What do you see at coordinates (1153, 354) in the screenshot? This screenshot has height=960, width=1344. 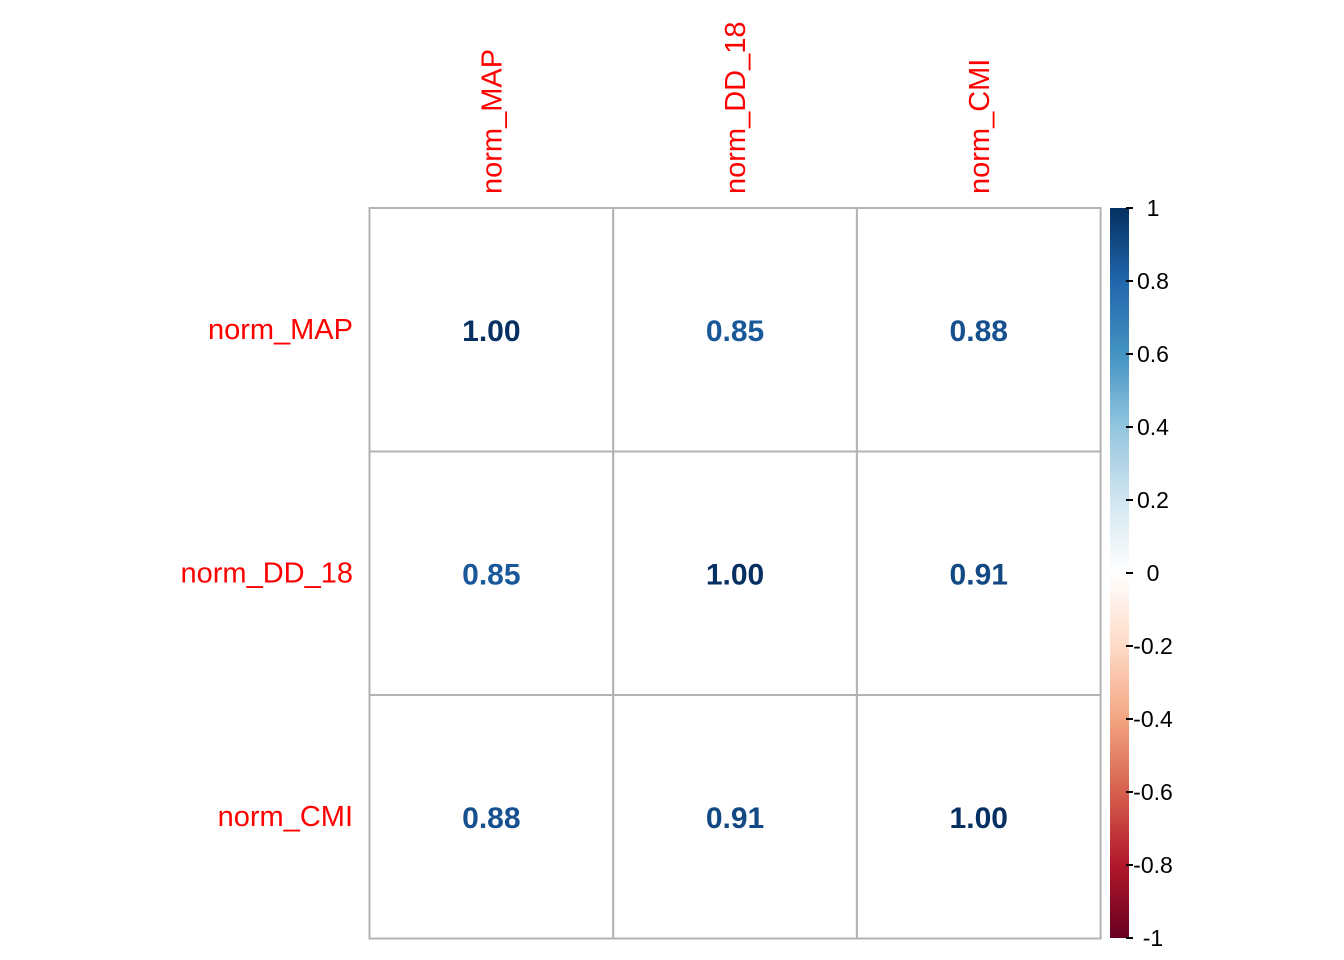 I see `colorbar-tick-label: 0.6` at bounding box center [1153, 354].